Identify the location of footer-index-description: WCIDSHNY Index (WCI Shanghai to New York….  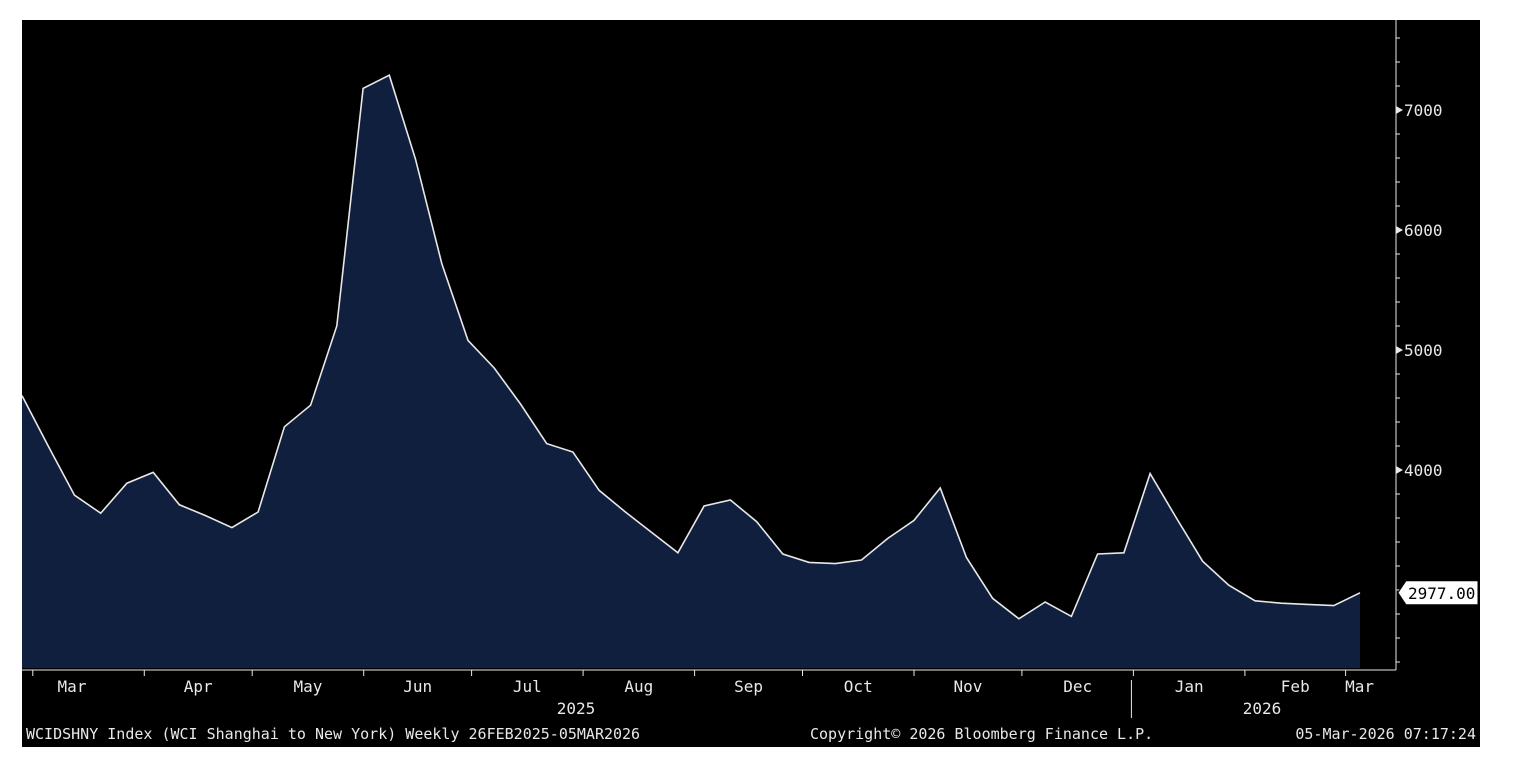
(333, 734).